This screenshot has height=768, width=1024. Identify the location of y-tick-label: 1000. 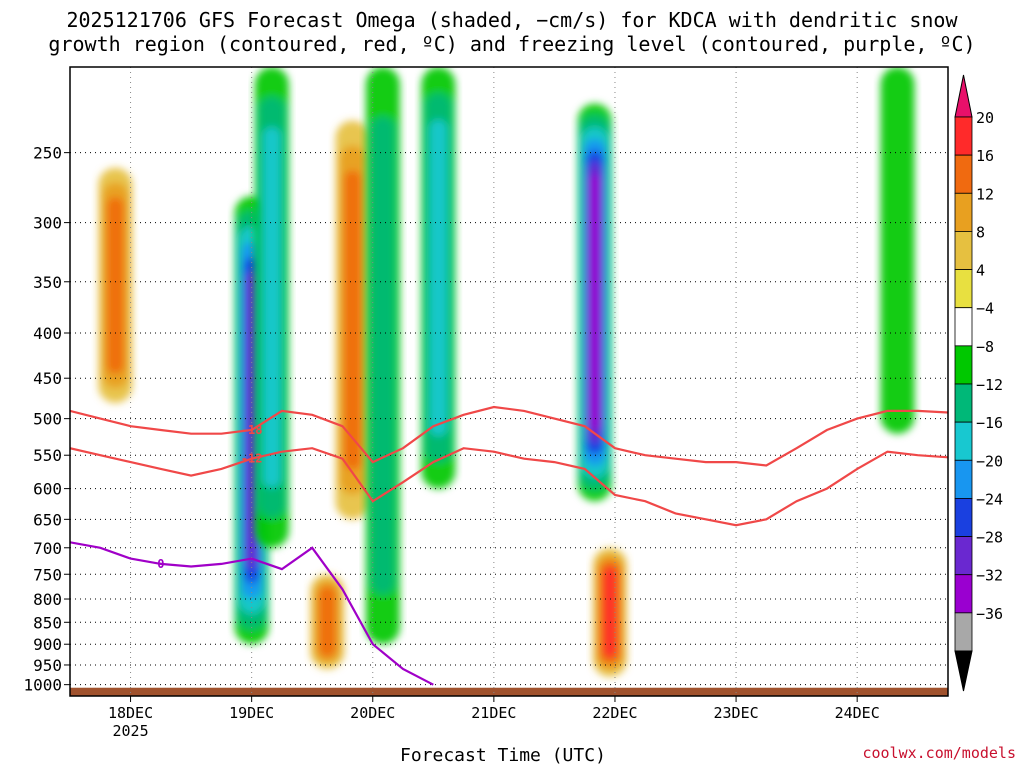
(42, 685).